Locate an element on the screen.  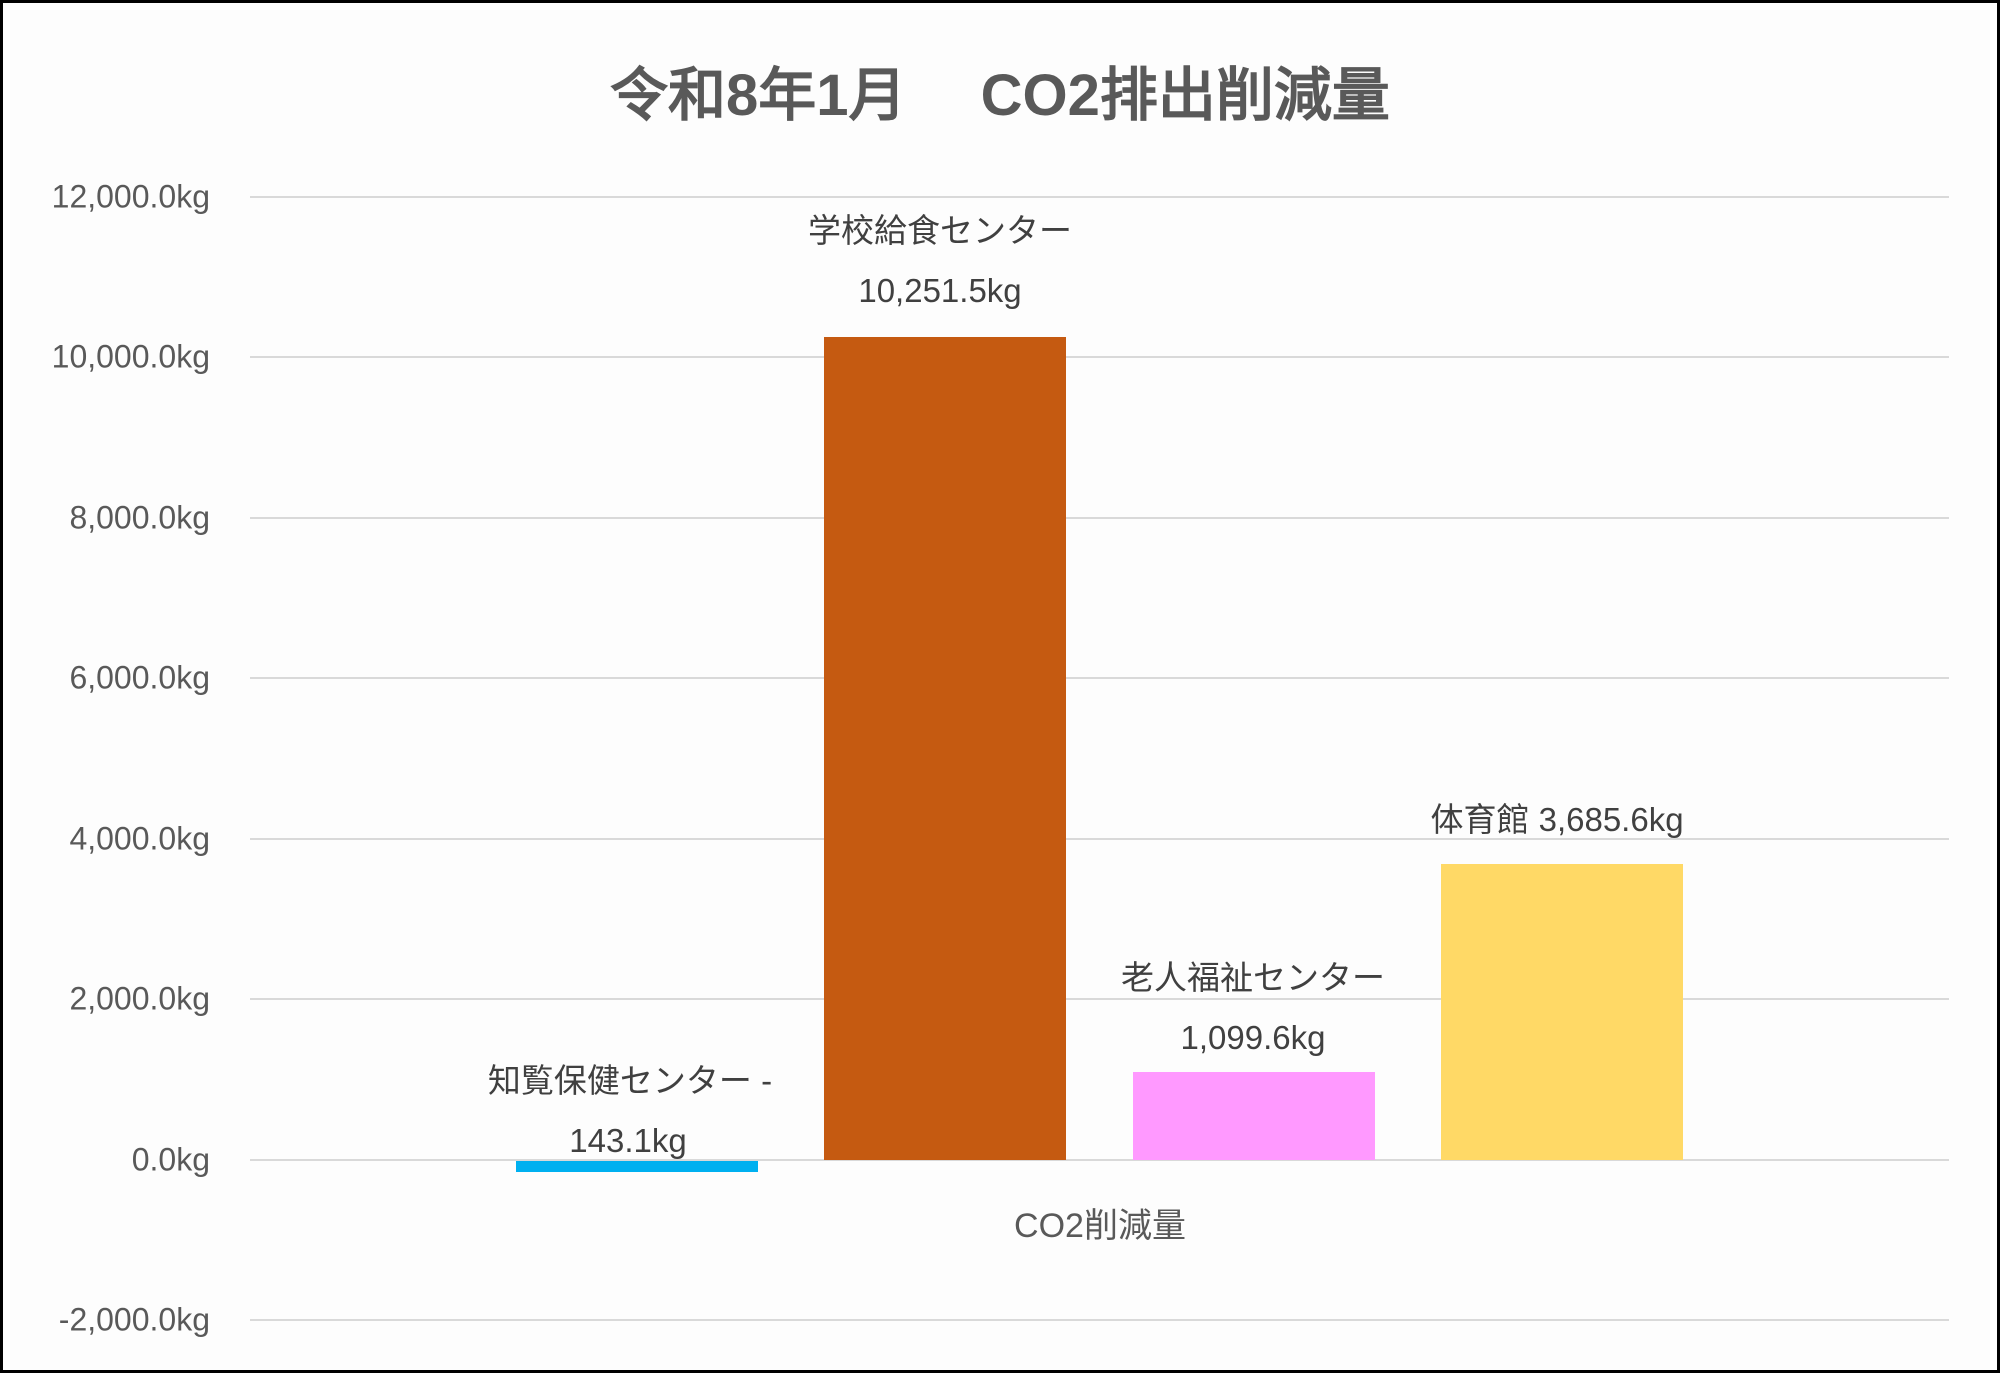
data-label-elderly-name: 老人福祉センター is located at coordinates (1253, 977).